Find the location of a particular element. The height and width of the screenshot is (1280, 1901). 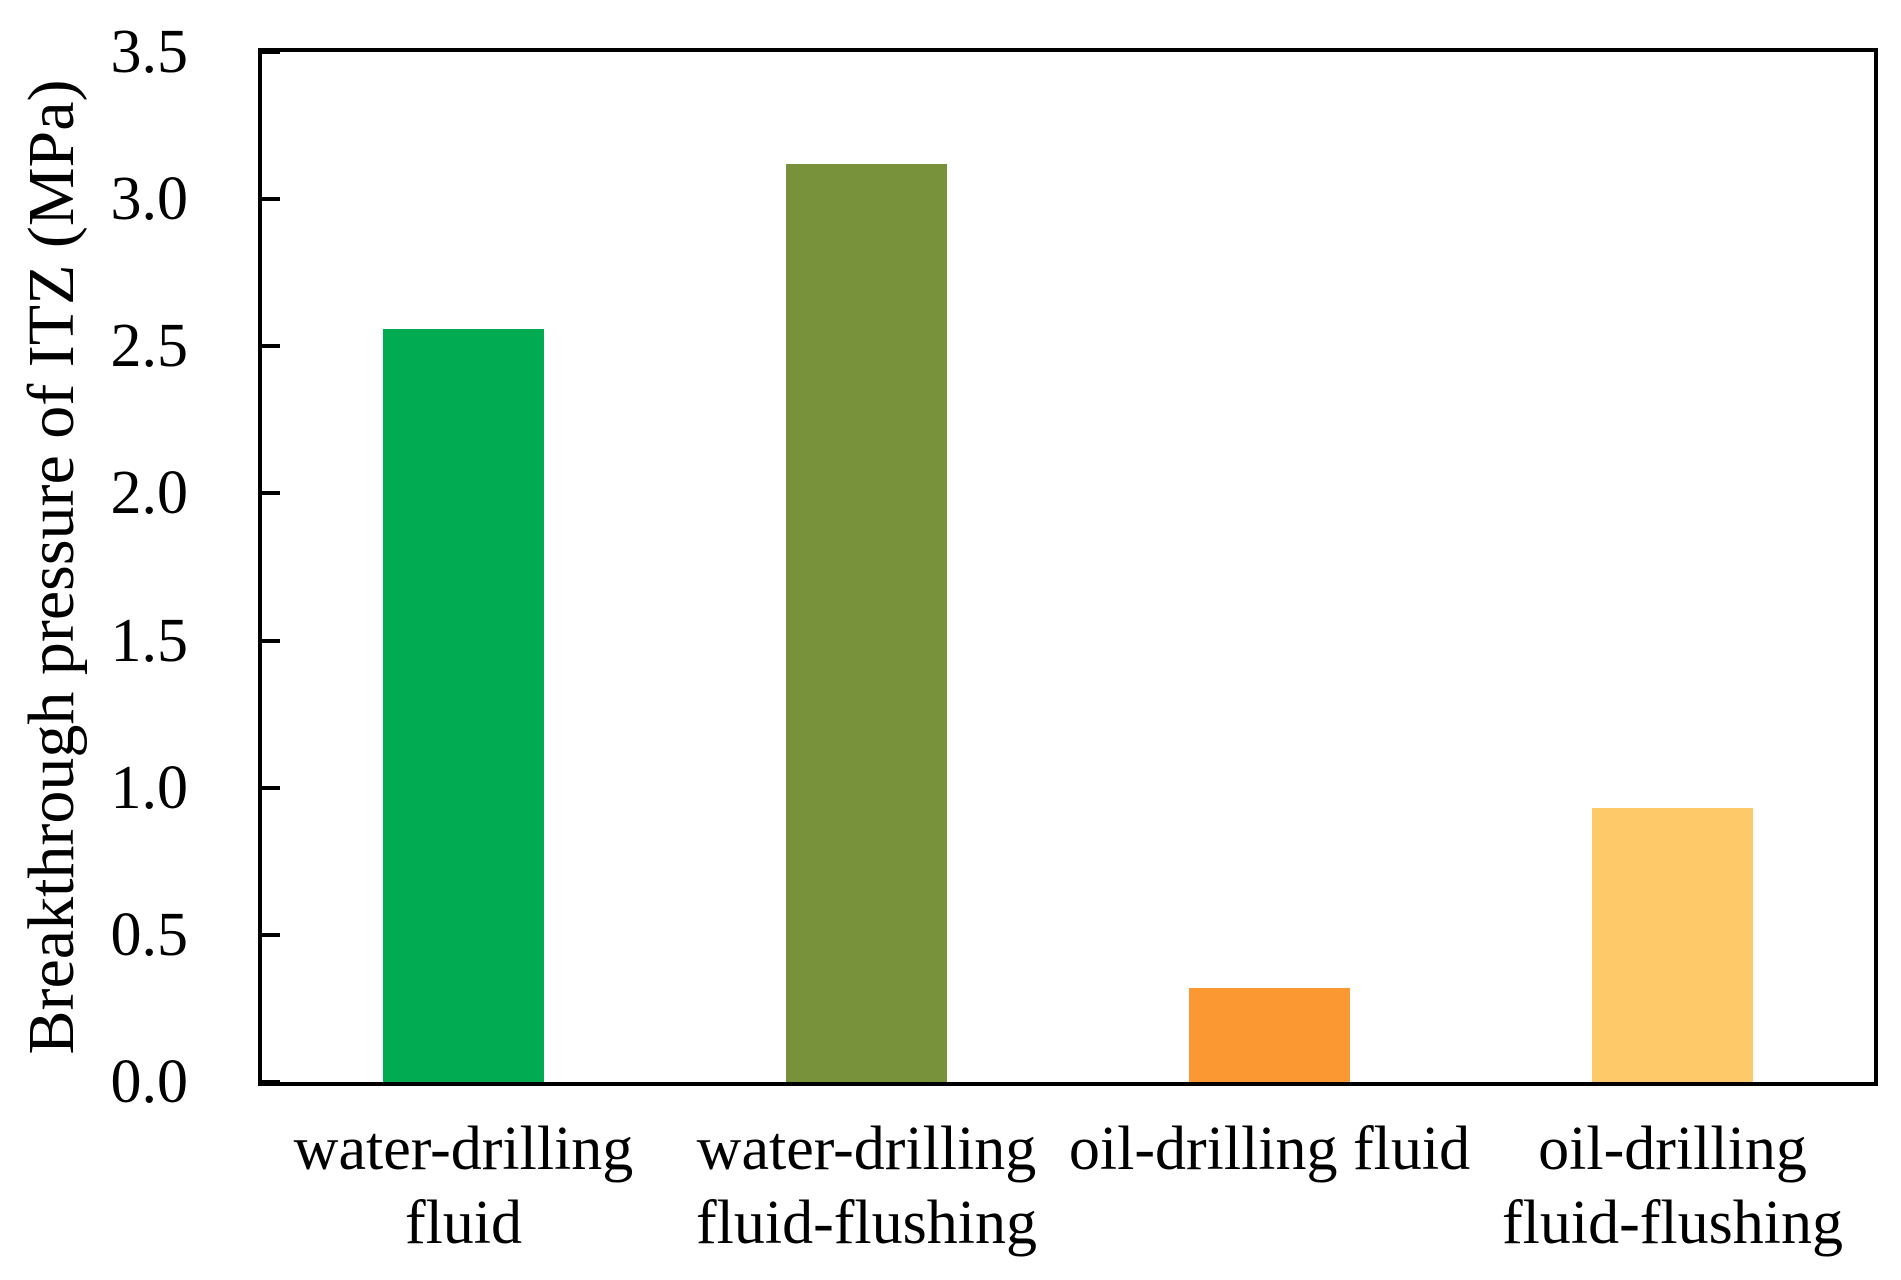

y-tick-label: 1.5 is located at coordinates (149, 640).